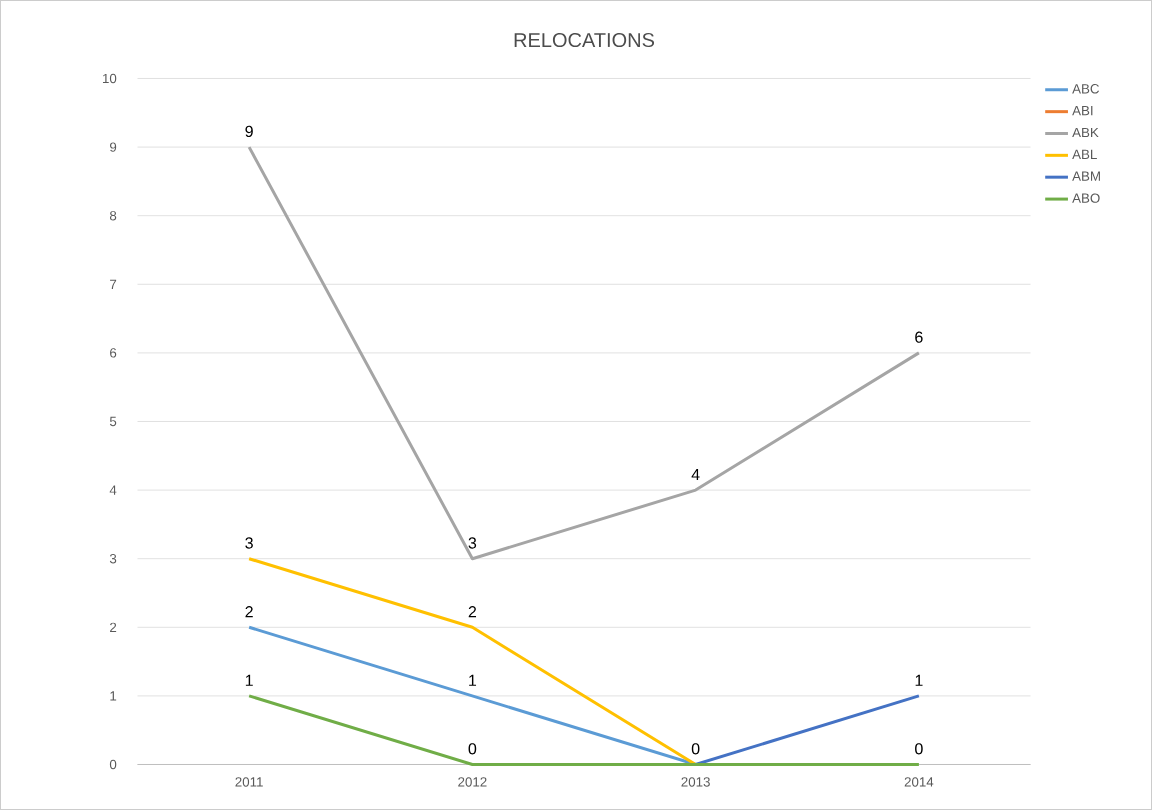 This screenshot has width=1152, height=810. What do you see at coordinates (584, 40) in the screenshot?
I see `chart-title: RELOCATIONS` at bounding box center [584, 40].